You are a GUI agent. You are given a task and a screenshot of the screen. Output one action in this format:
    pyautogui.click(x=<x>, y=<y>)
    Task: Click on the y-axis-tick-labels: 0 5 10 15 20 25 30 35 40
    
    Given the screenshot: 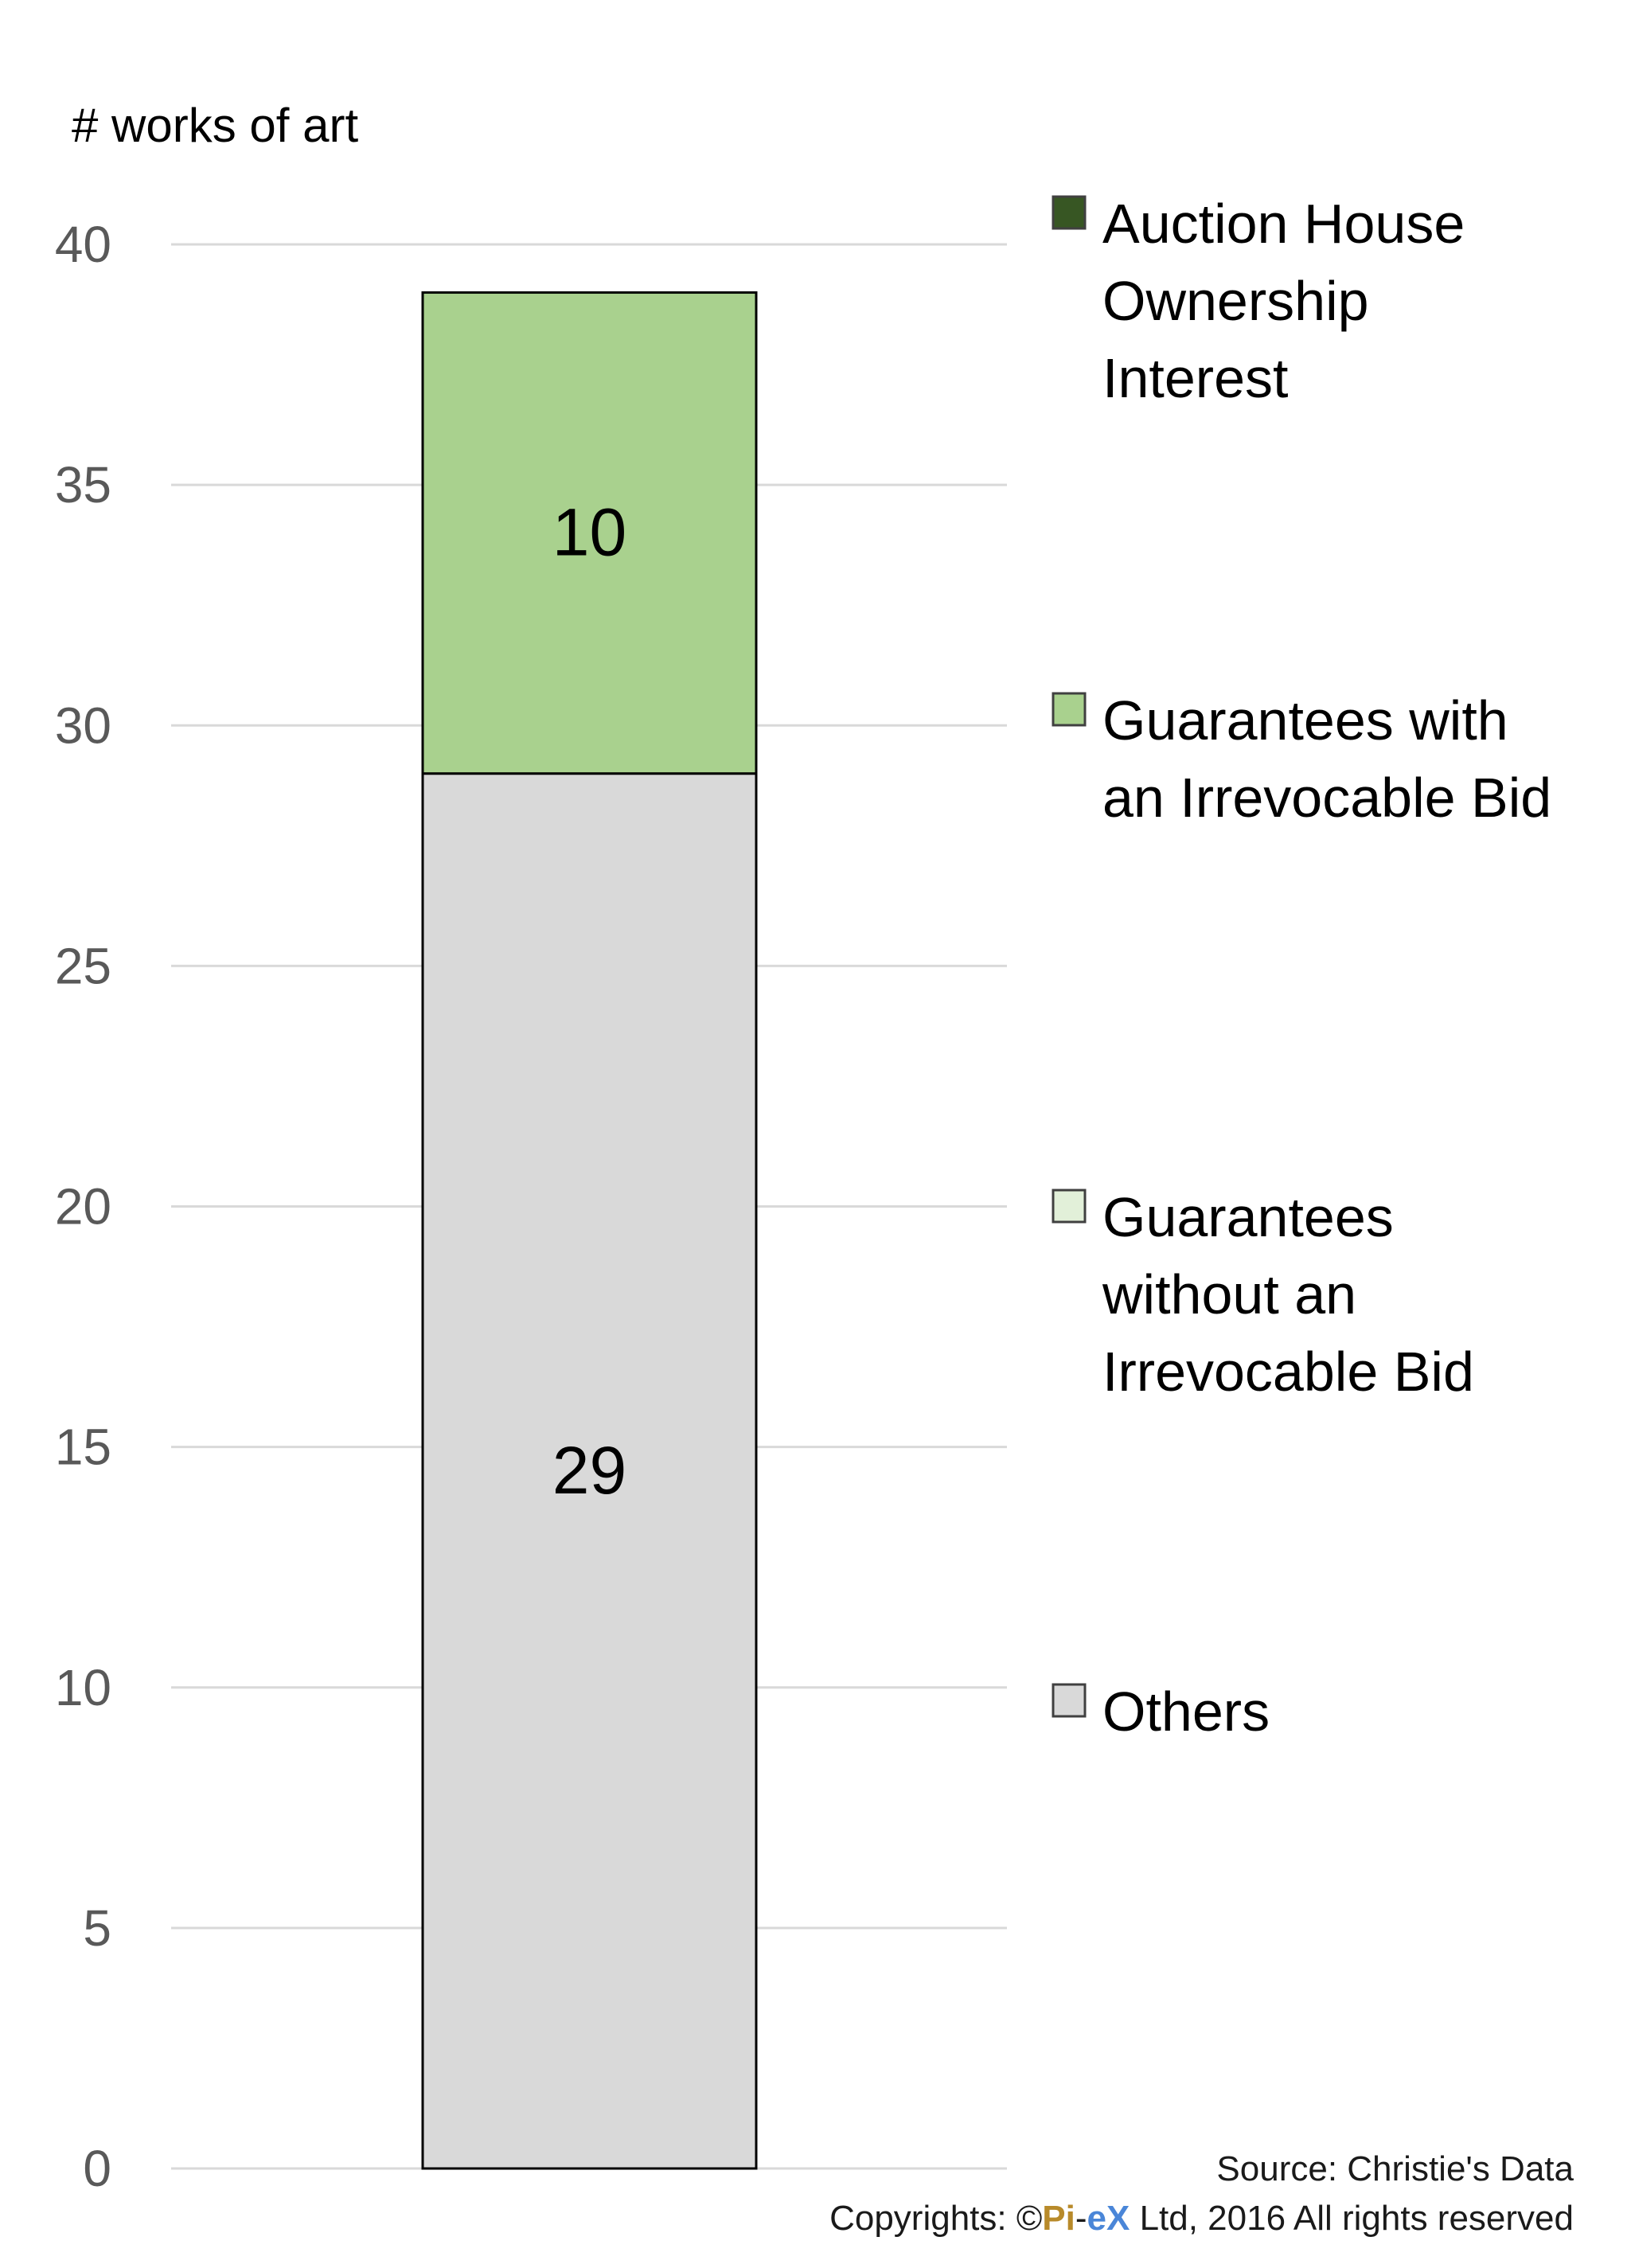 What is the action you would take?
    pyautogui.click(x=83, y=1206)
    